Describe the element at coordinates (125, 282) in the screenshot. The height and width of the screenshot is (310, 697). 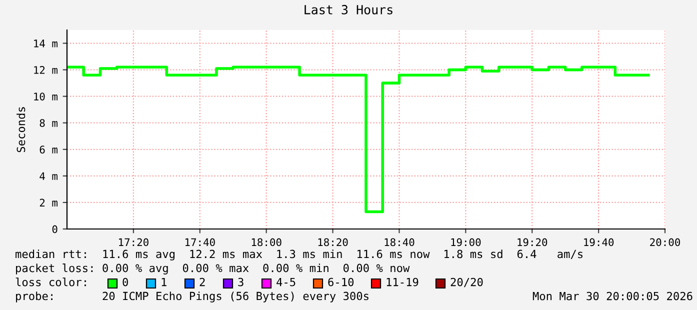
I see `text: 0` at that location.